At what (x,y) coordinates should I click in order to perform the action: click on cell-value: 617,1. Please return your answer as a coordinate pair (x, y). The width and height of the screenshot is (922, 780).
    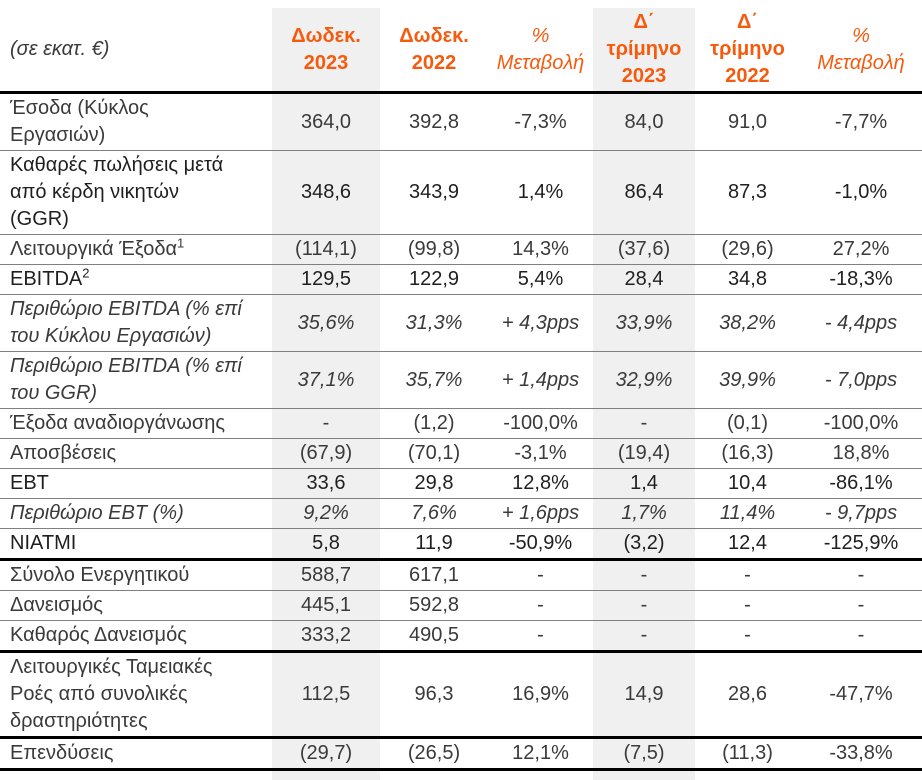
    Looking at the image, I should click on (434, 575).